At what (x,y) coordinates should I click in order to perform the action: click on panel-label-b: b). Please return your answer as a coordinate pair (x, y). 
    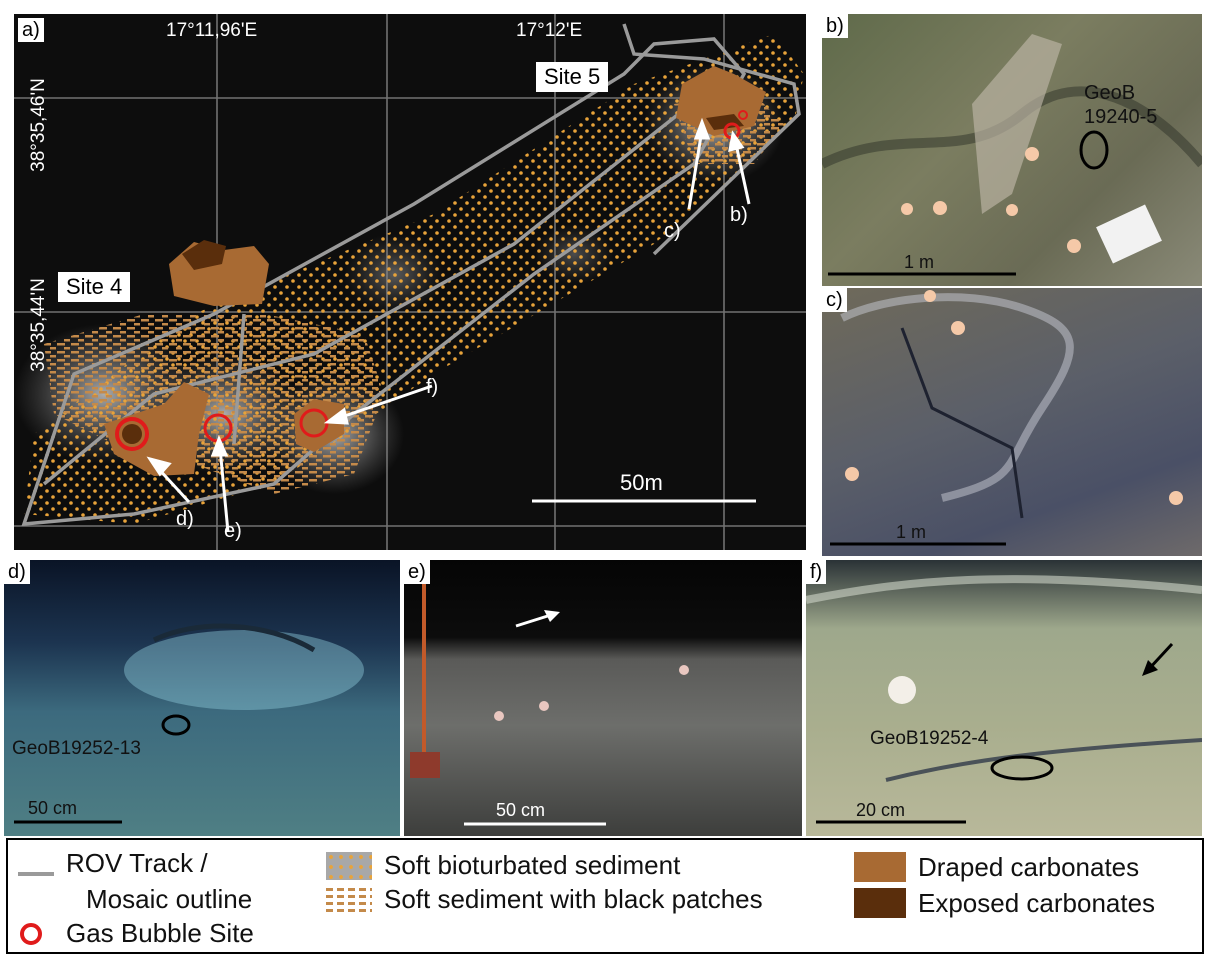
    Looking at the image, I should click on (835, 26).